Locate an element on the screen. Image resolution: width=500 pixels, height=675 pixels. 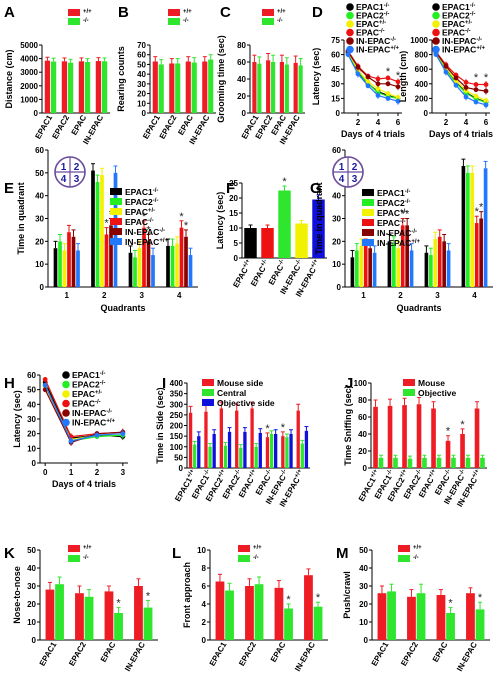
y-tick-label: 60 is located at coordinates (39, 150).